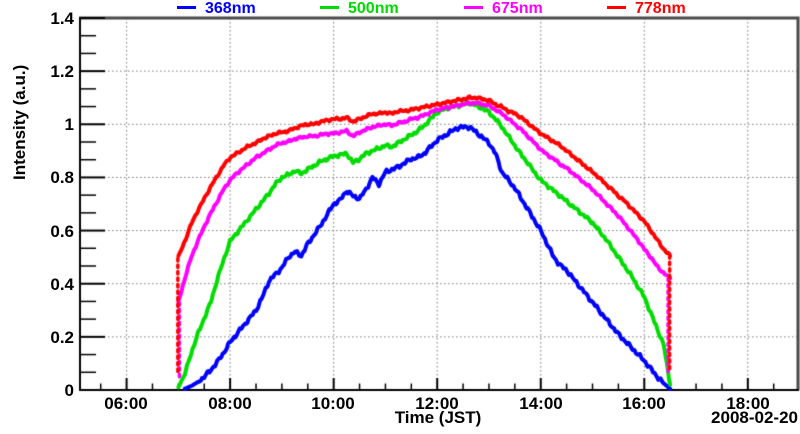 This screenshot has width=800, height=434. I want to click on date-label: 2008-02-20, so click(754, 417).